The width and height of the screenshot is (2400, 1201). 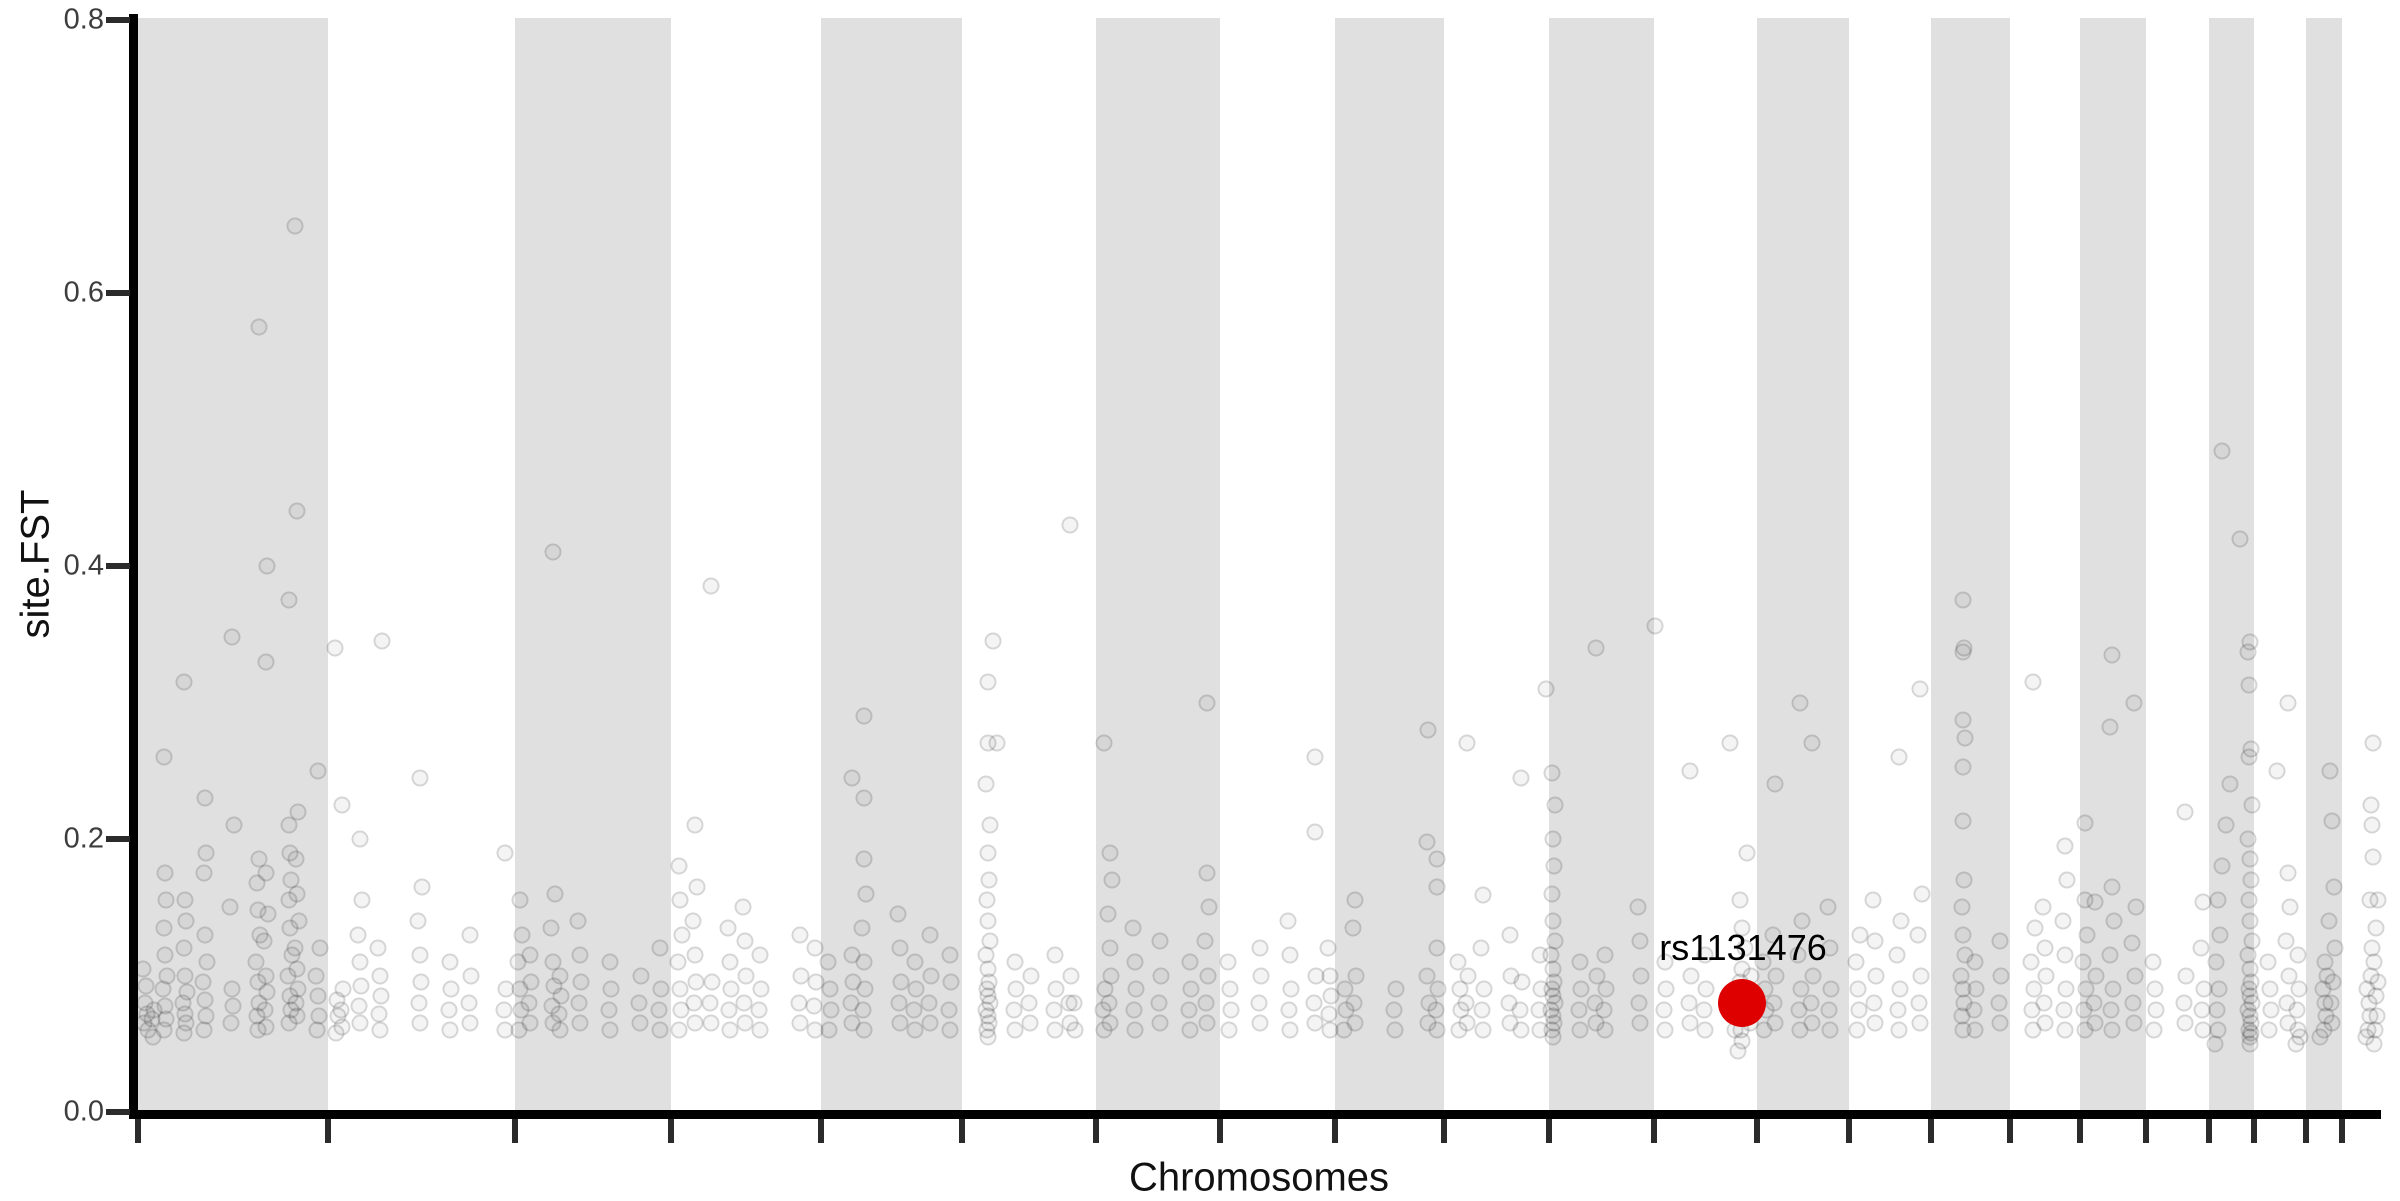 I want to click on y-tick-label: 0.8, so click(x=83, y=19).